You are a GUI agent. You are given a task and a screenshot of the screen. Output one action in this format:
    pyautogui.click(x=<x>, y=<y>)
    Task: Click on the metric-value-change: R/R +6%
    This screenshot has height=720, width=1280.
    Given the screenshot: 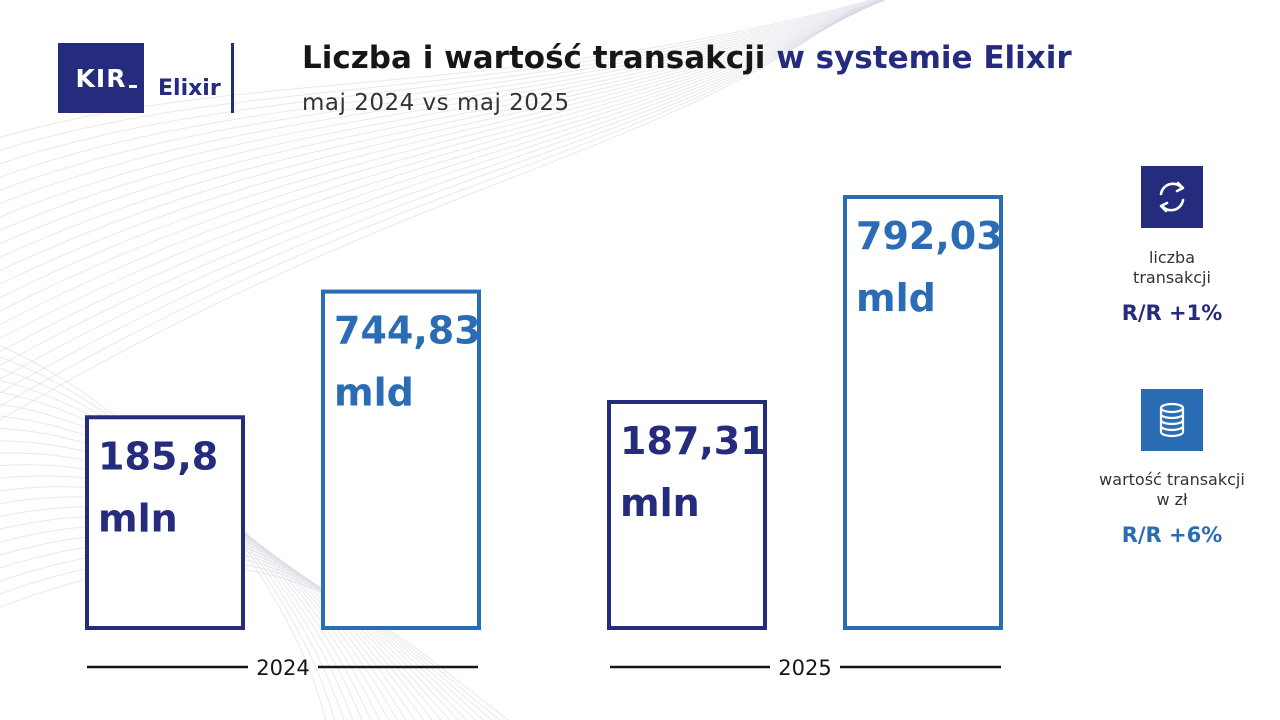 What is the action you would take?
    pyautogui.click(x=1172, y=535)
    